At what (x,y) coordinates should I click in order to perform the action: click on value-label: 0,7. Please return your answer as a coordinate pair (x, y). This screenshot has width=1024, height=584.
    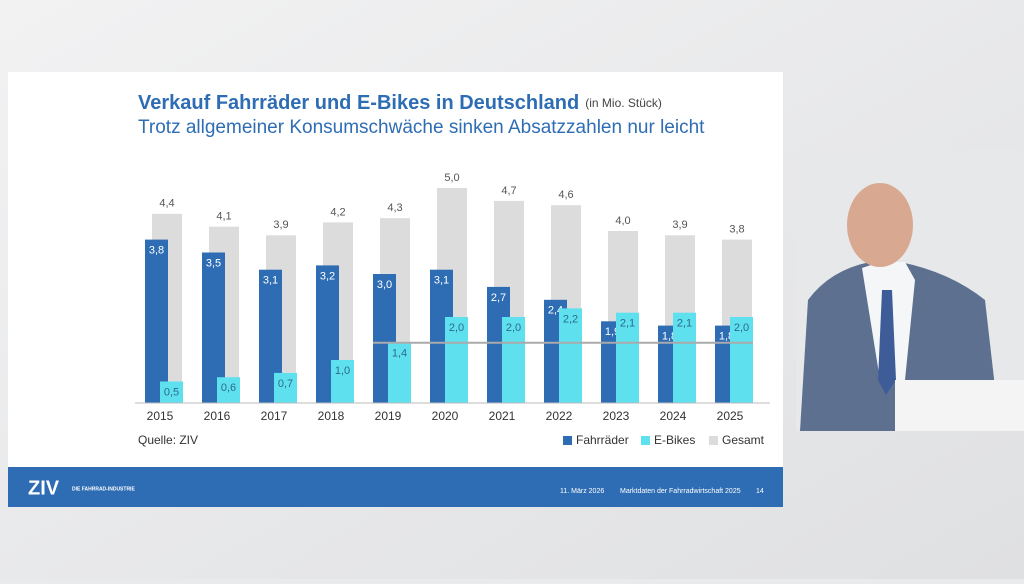
    Looking at the image, I should click on (285, 384).